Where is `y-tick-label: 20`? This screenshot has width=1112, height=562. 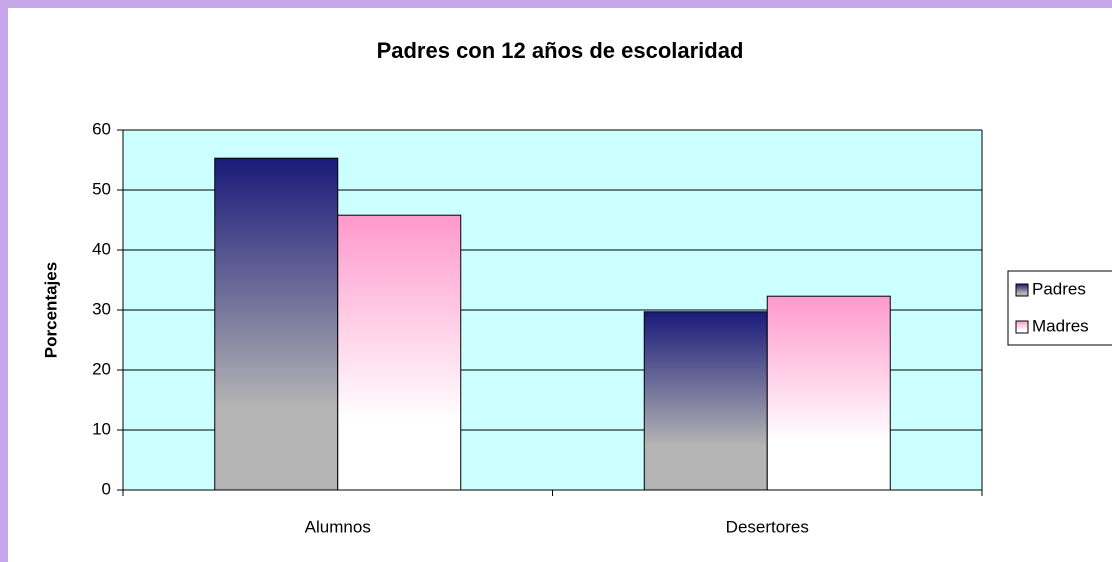
y-tick-label: 20 is located at coordinates (101, 368).